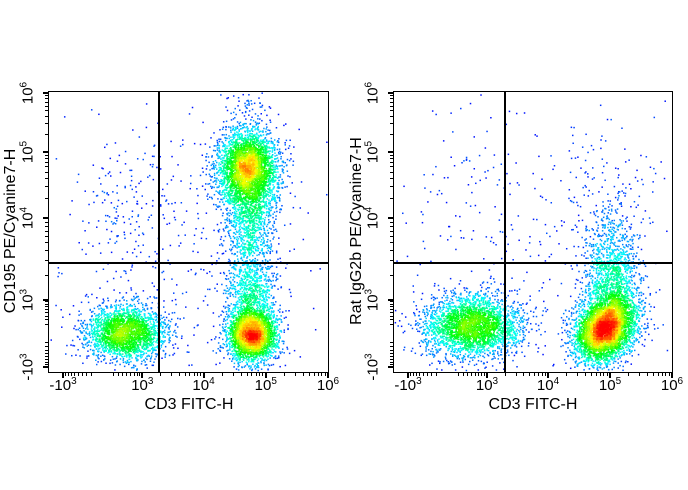  I want to click on x-axis-title: CD3 FITC-H, so click(189, 404).